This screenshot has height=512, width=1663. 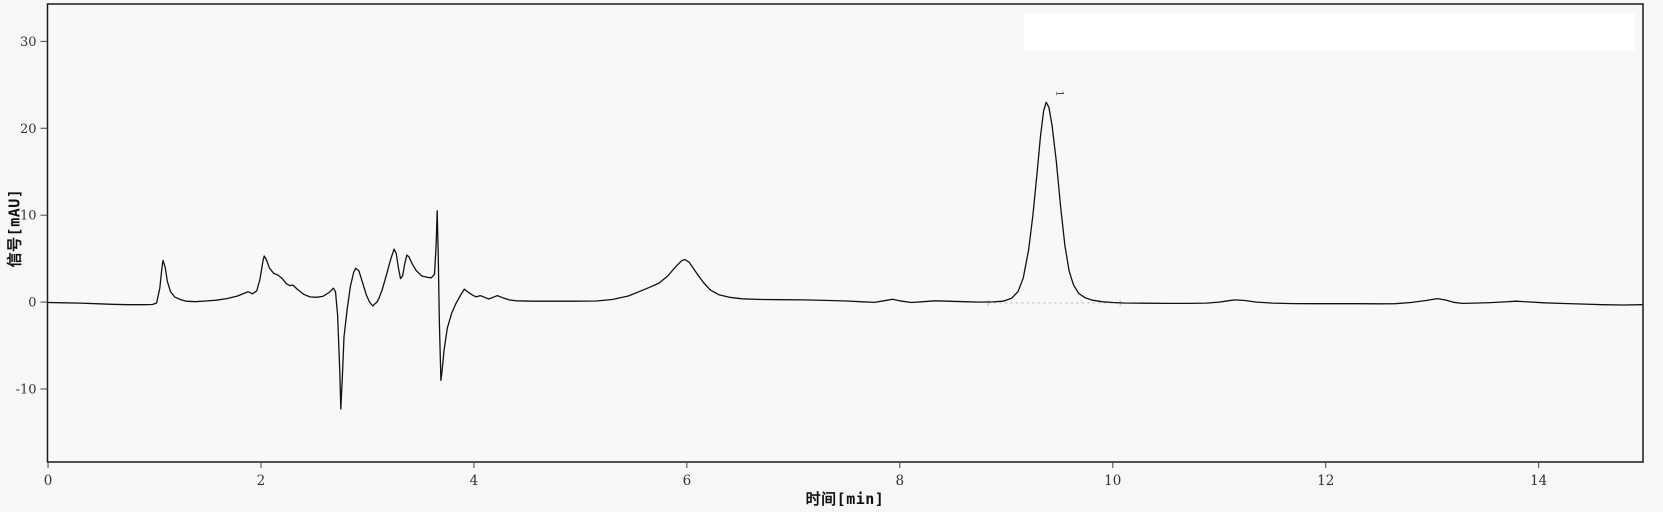 I want to click on x-tick-label: 4, so click(x=474, y=481).